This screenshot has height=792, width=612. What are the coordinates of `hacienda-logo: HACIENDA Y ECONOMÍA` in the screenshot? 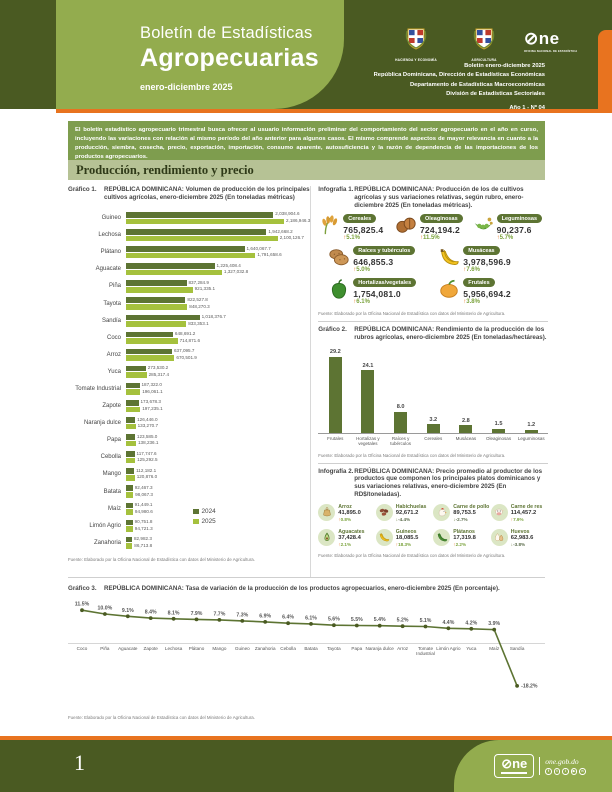 It's located at (416, 44).